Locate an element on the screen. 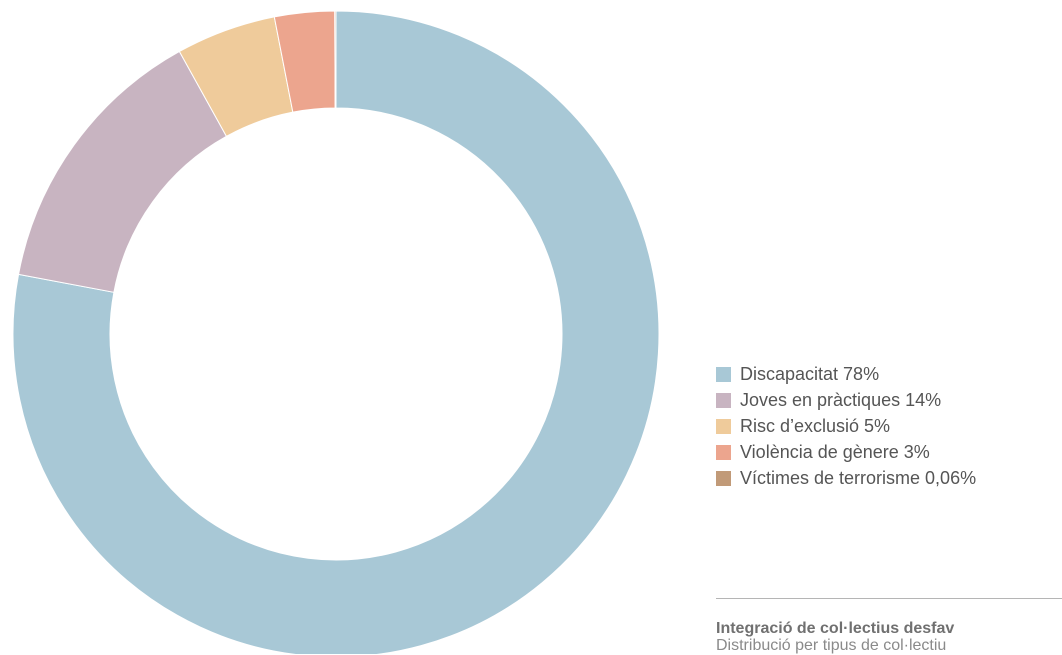 The width and height of the screenshot is (1062, 655). chart-subtitle: Distribució per tipus de col·lectiu is located at coordinates (831, 645).